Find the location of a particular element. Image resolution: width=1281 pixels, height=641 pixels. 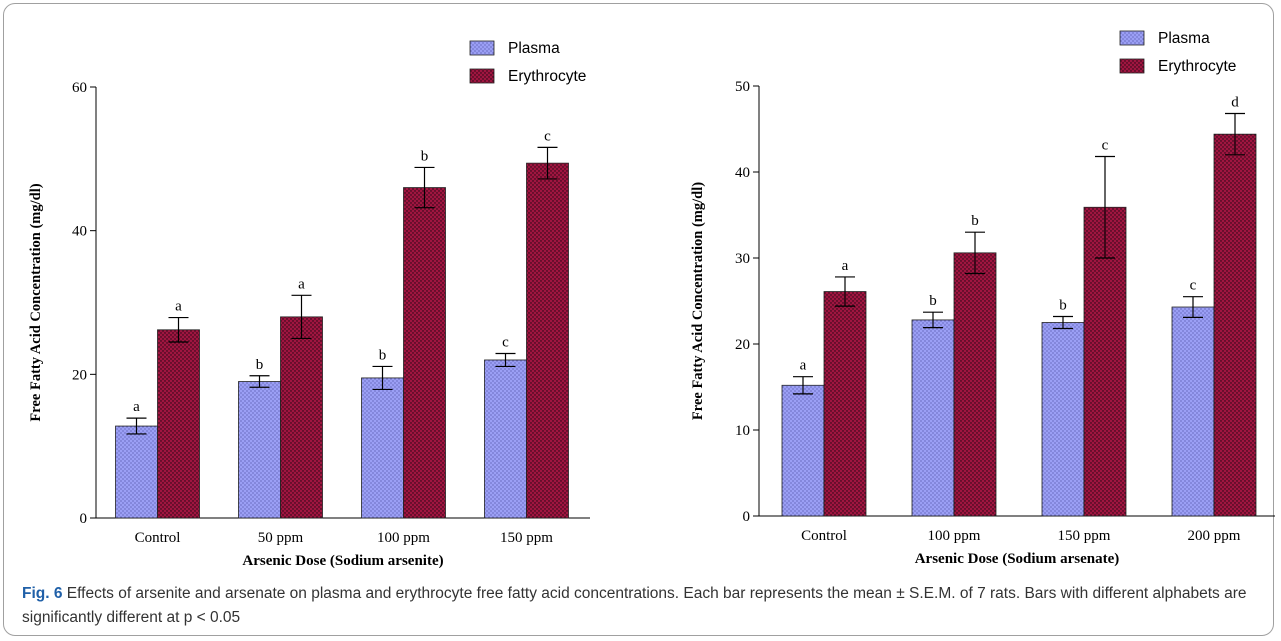

x-axis-title: Arsenic Dose (Sodium arsenate) is located at coordinates (1017, 559).